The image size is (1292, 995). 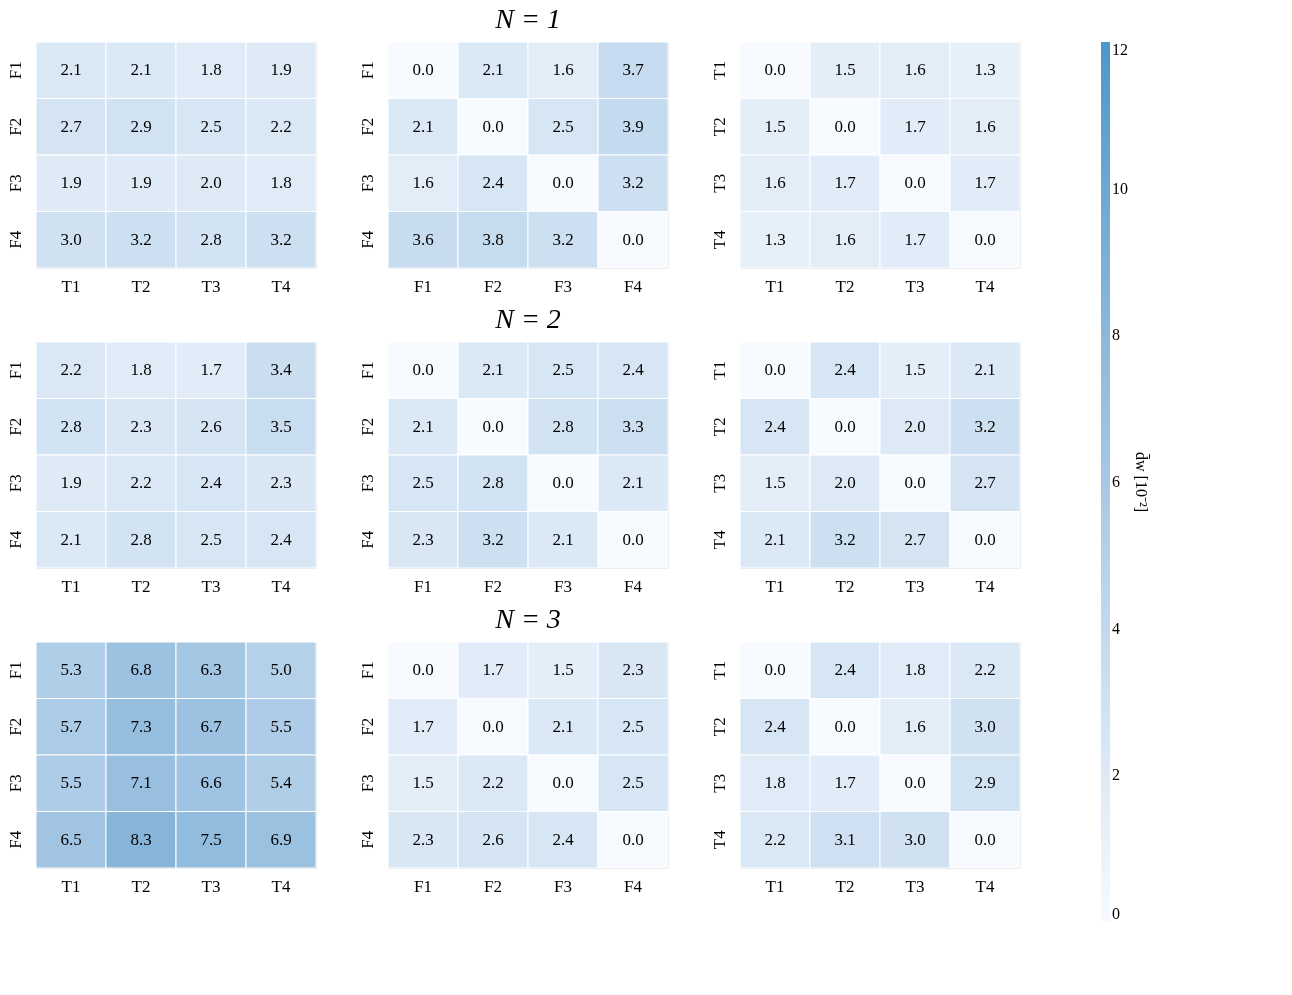 I want to click on y-tick-label: T1, so click(x=719, y=670).